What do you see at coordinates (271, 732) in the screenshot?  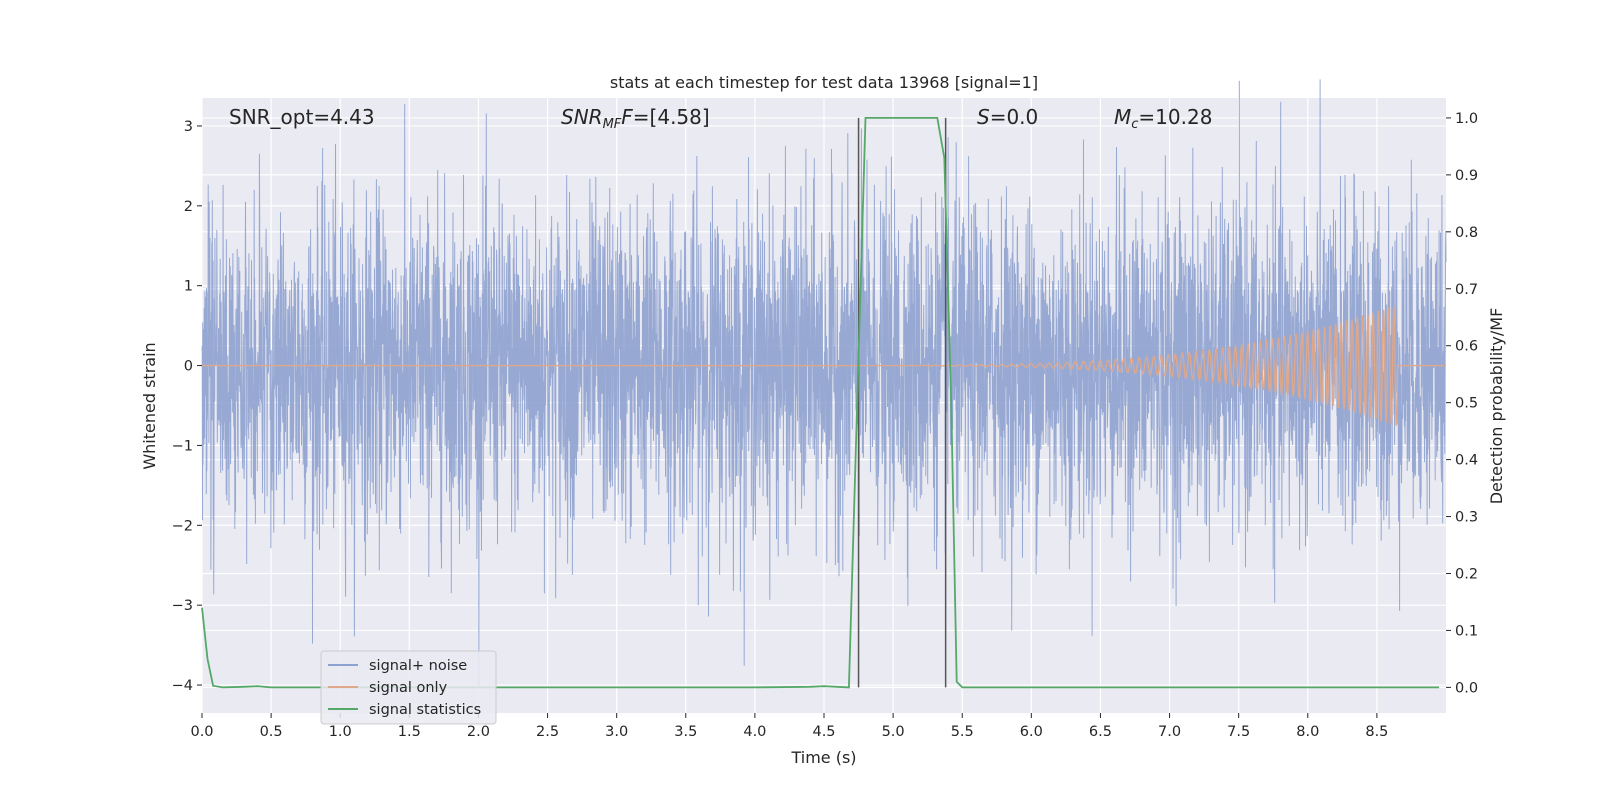 I see `x-tick-label: 0.5` at bounding box center [271, 732].